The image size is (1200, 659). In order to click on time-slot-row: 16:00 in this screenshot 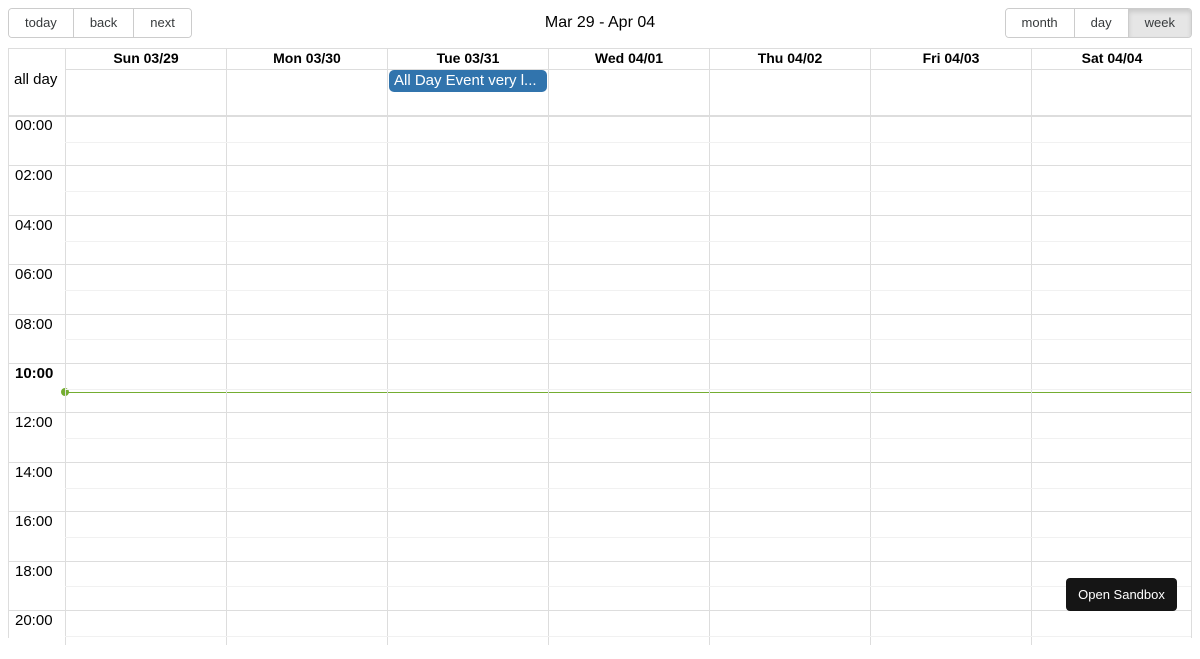, I will do `click(600, 535)`.